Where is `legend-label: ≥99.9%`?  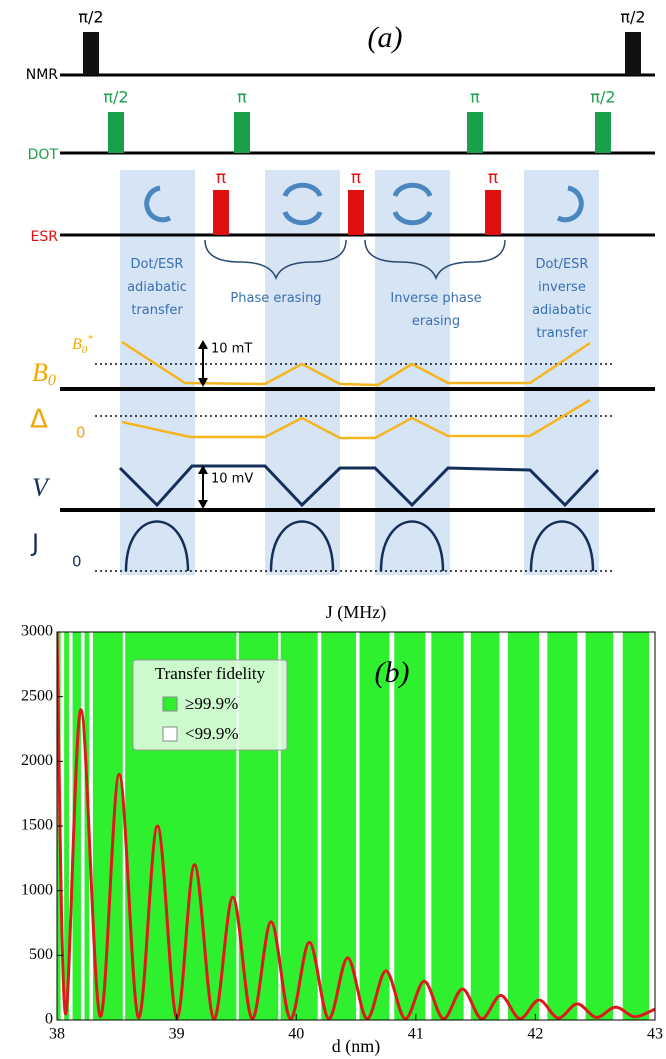
legend-label: ≥99.9% is located at coordinates (211, 703).